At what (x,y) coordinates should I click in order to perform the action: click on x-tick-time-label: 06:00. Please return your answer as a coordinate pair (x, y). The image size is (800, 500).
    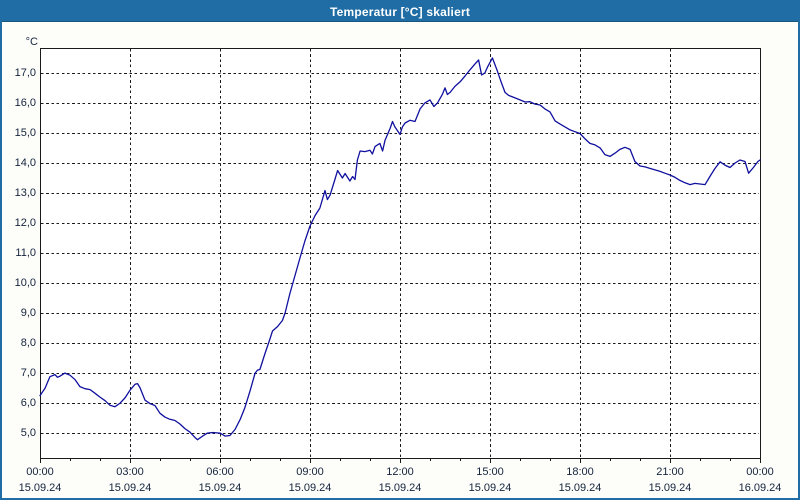
    Looking at the image, I should click on (220, 472).